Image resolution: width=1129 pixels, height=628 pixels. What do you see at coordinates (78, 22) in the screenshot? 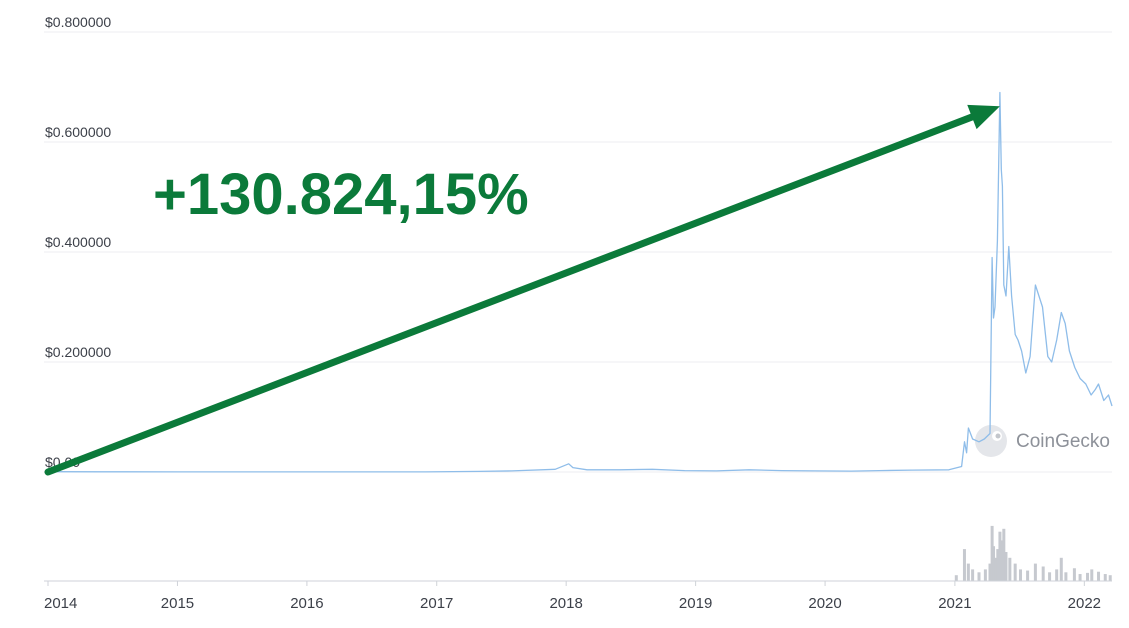
I see `y-tick-label: $0.800000` at bounding box center [78, 22].